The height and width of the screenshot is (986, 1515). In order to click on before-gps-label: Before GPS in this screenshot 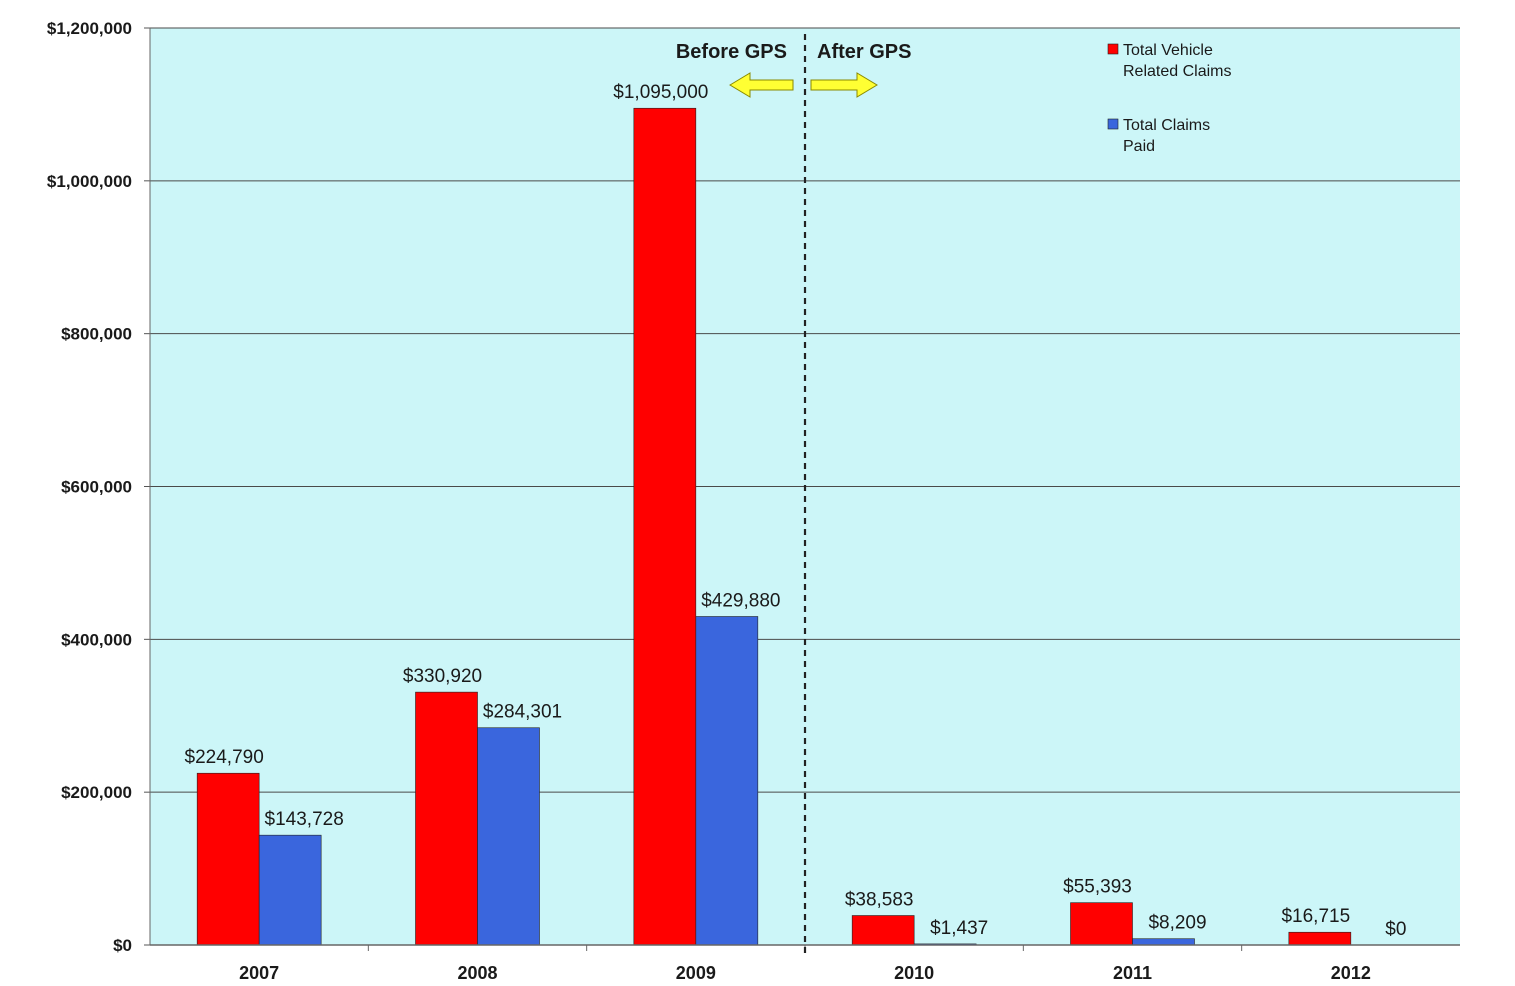, I will do `click(731, 52)`.